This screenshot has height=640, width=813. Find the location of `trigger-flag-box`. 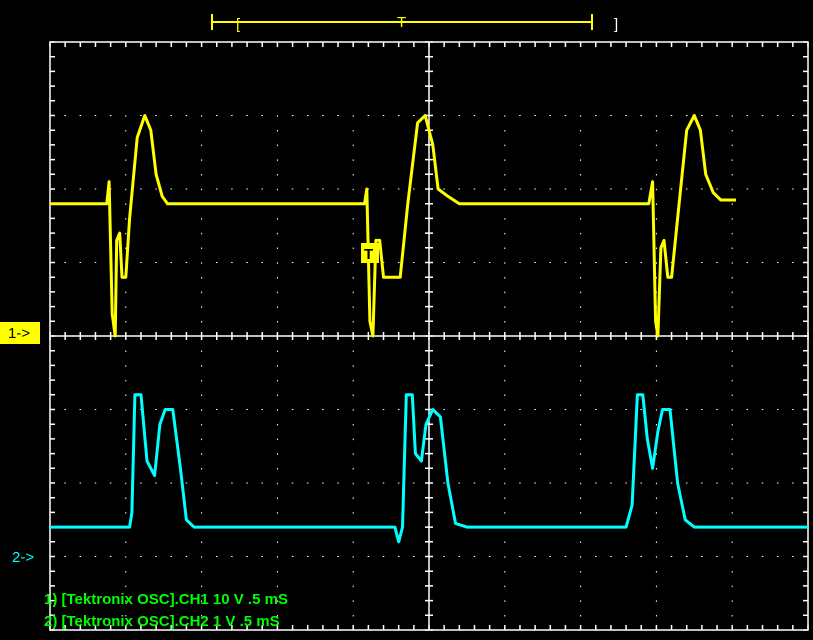

trigger-flag-box is located at coordinates (370, 253).